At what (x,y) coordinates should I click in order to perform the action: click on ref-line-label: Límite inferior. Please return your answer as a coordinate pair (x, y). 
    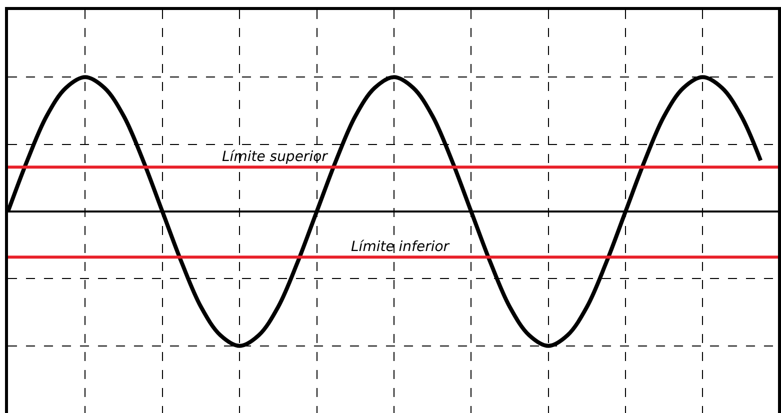
    Looking at the image, I should click on (400, 247).